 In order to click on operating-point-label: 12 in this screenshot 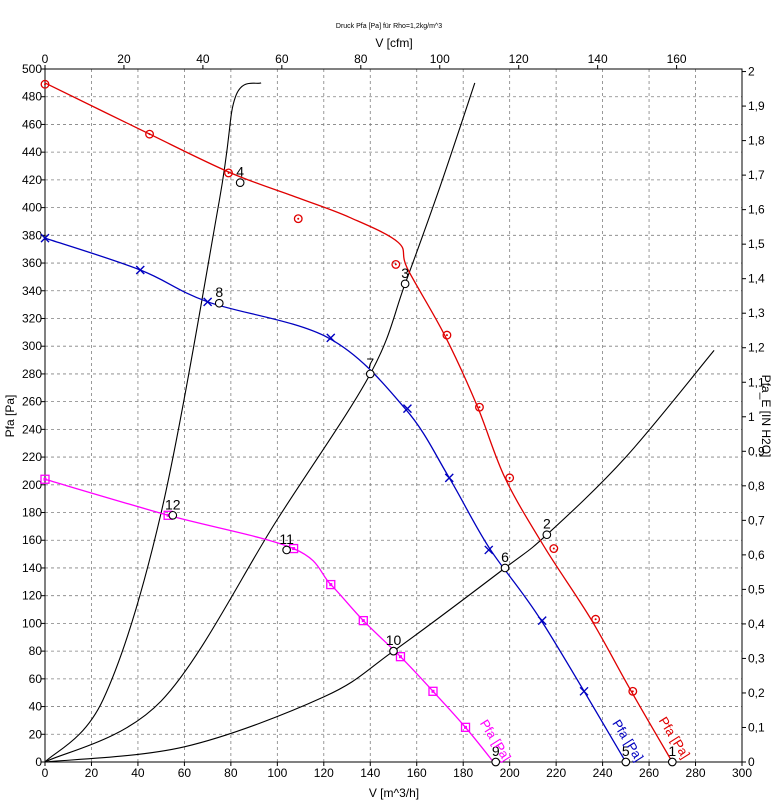, I will do `click(173, 504)`.